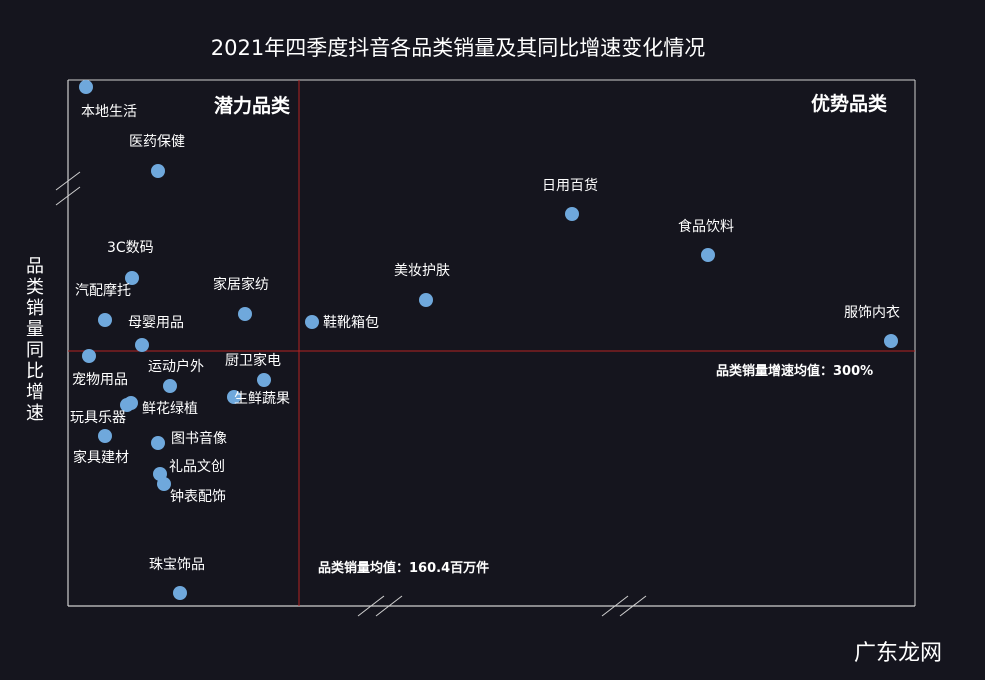  What do you see at coordinates (706, 226) in the screenshot?
I see `data-label: 食品饮料` at bounding box center [706, 226].